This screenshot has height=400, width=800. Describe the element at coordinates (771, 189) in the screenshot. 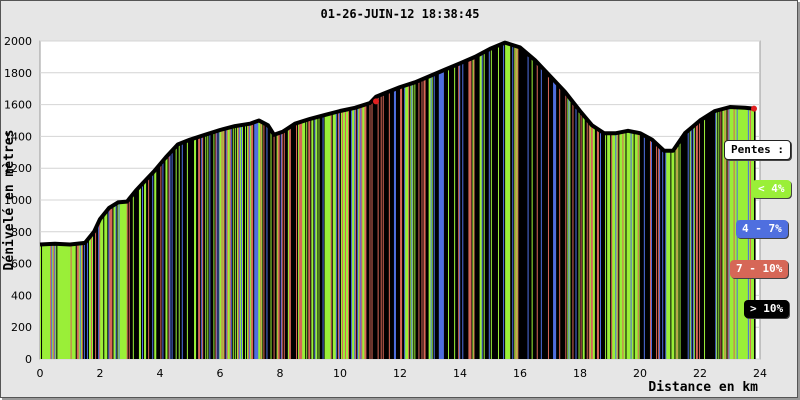

I see `legend-entry-lt4: < 4%` at that location.